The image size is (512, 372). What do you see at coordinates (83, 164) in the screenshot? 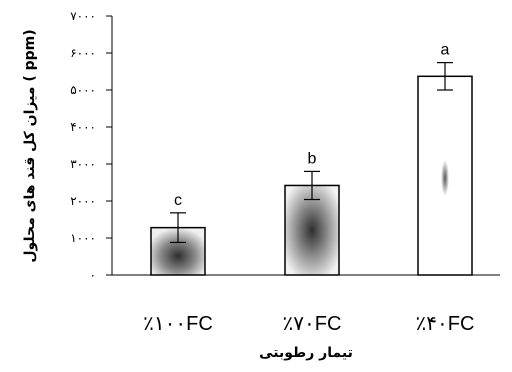
I see `y-tick-label: ۳۰۰۰` at bounding box center [83, 164].